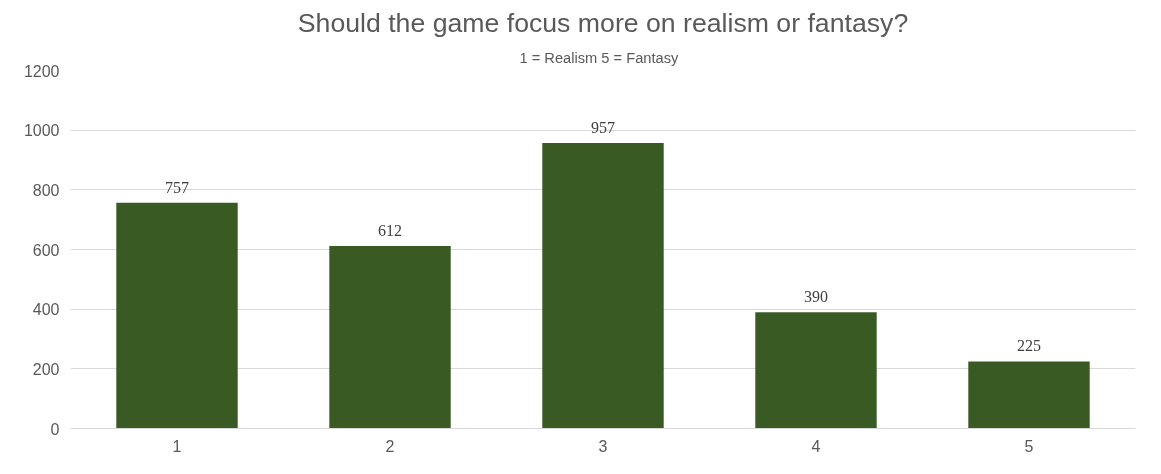  I want to click on data-label: 757, so click(177, 187).